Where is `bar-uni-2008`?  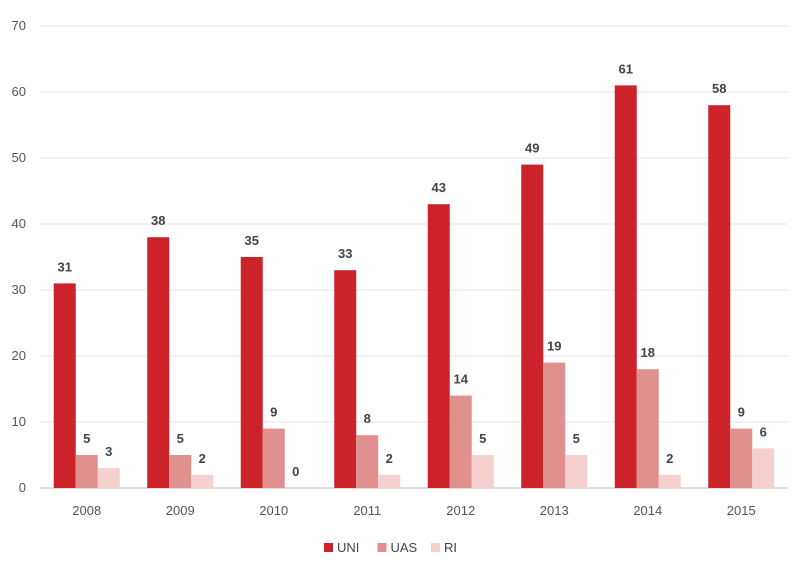 bar-uni-2008 is located at coordinates (64, 385).